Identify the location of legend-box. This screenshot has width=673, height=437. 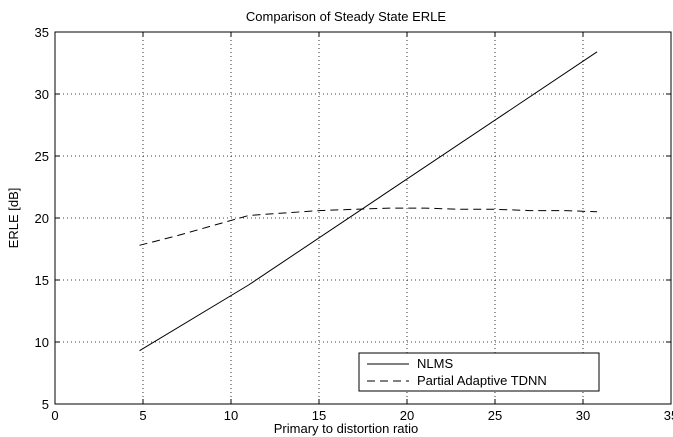
(479, 372).